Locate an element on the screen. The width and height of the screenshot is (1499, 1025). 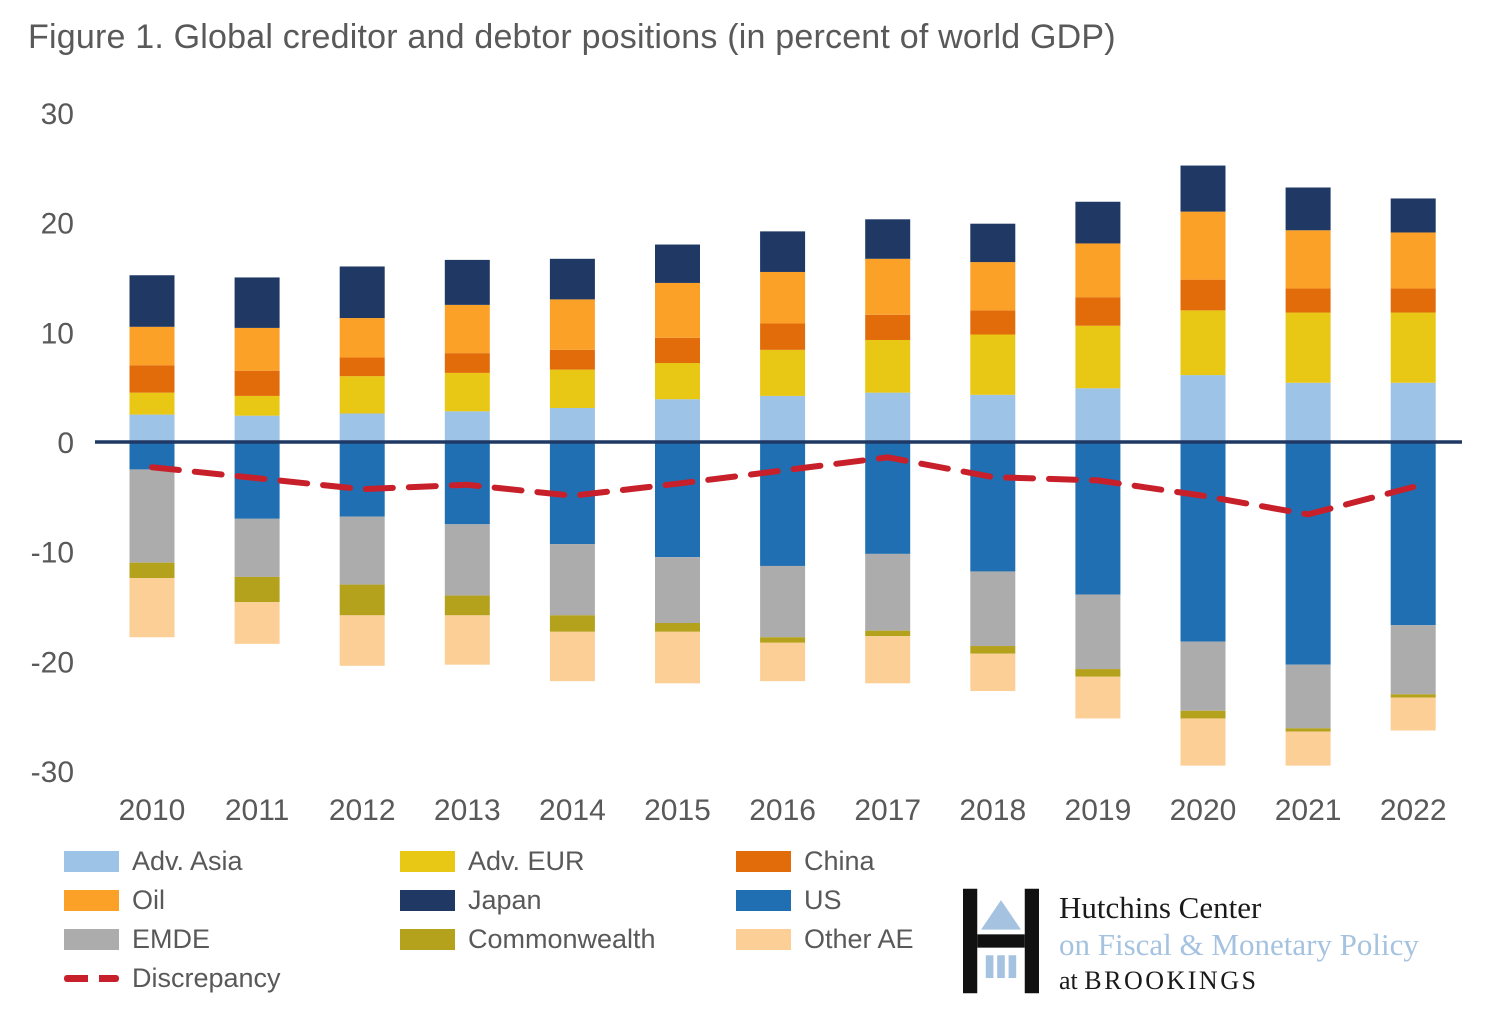
bar-segment-commonwealth-2012 is located at coordinates (362, 600).